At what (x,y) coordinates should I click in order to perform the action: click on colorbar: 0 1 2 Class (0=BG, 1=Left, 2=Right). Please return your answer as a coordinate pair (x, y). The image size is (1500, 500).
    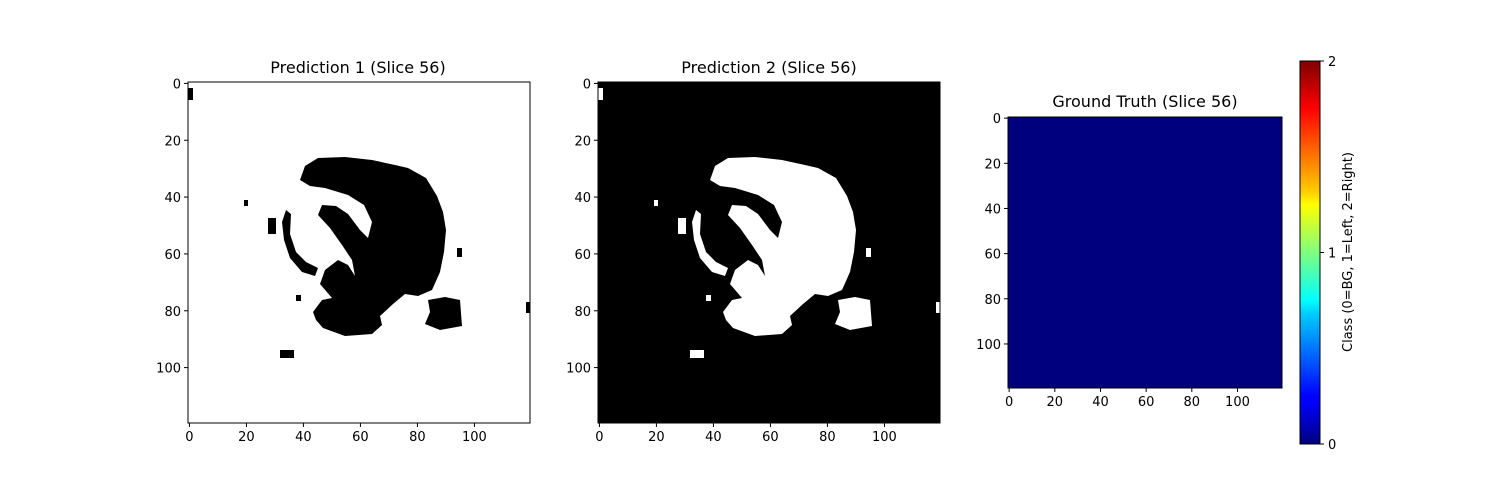
    Looking at the image, I should click on (1327, 254).